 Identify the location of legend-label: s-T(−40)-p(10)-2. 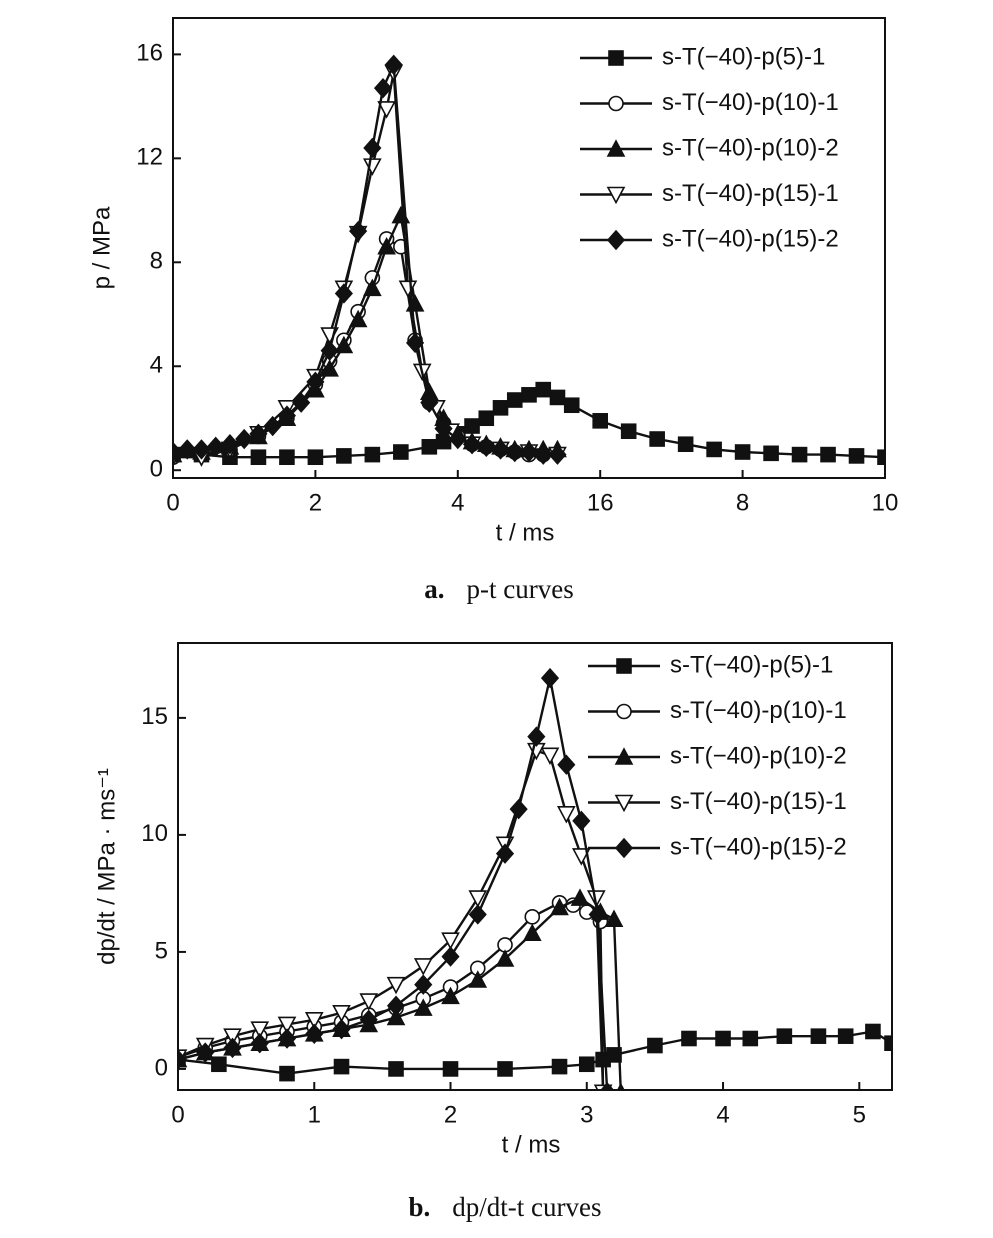
(750, 147).